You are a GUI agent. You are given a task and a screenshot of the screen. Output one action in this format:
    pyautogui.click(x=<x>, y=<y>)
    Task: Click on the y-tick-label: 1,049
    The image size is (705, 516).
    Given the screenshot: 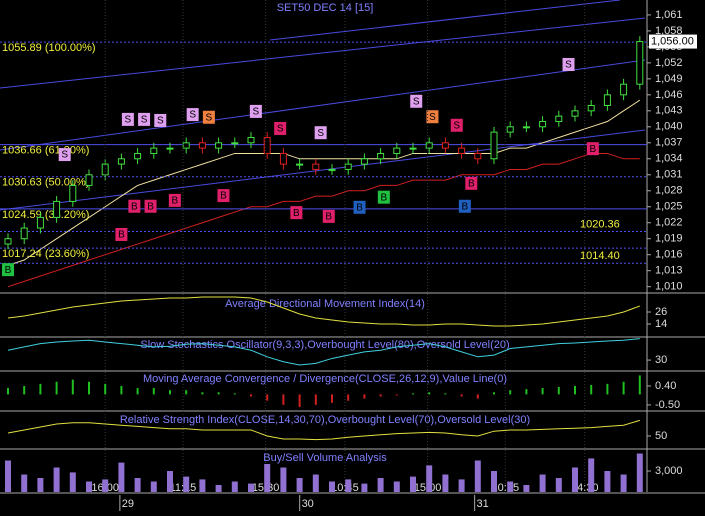 What is the action you would take?
    pyautogui.click(x=669, y=79)
    